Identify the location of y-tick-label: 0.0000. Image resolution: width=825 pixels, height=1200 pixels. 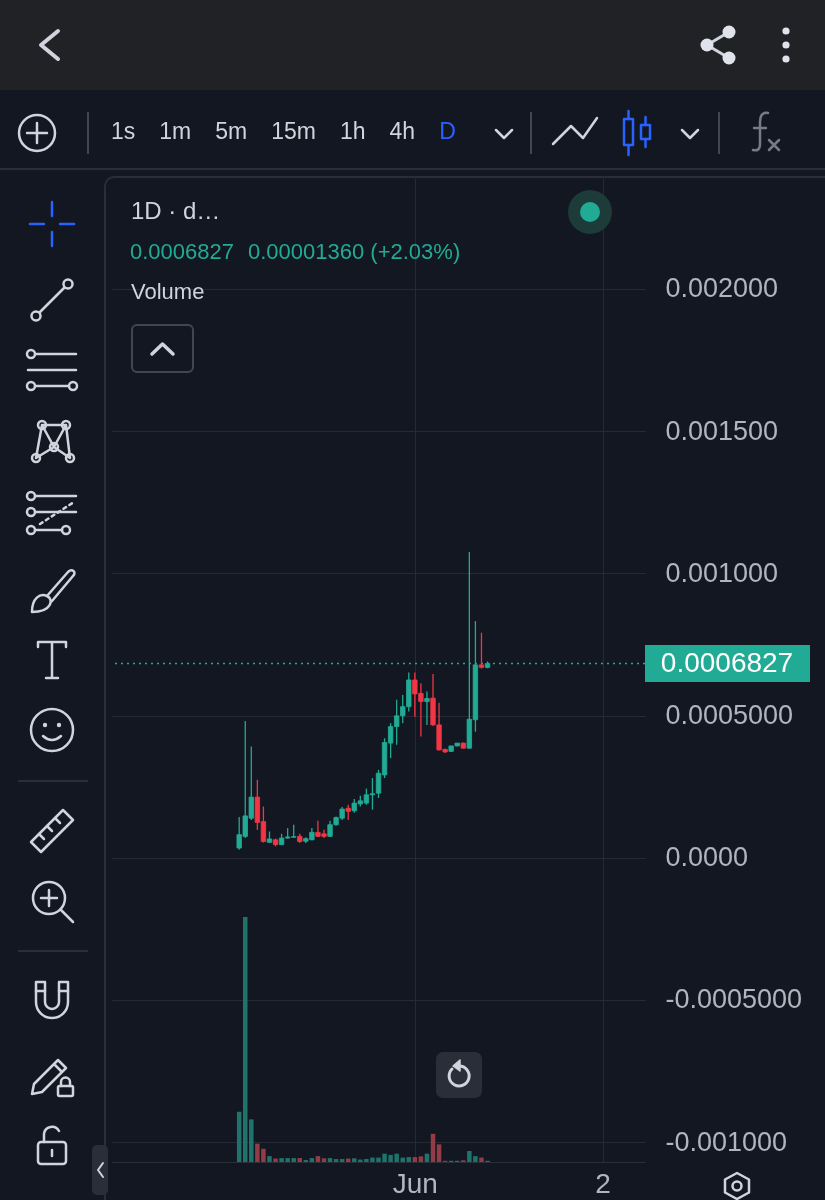
(707, 857).